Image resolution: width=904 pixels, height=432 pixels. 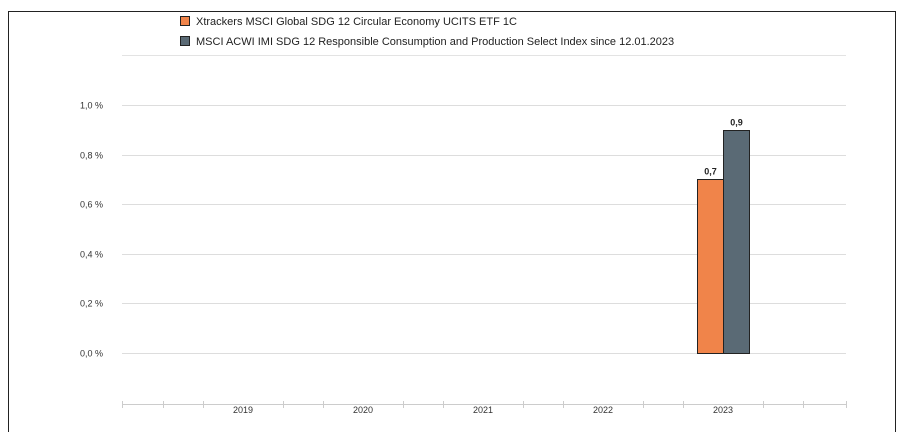 I want to click on bars, so click(x=723, y=242).